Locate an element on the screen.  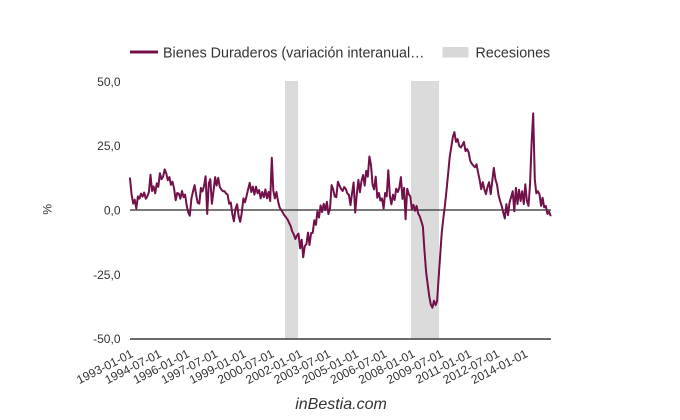
svg-text: inBestia.com is located at coordinates (341, 404).